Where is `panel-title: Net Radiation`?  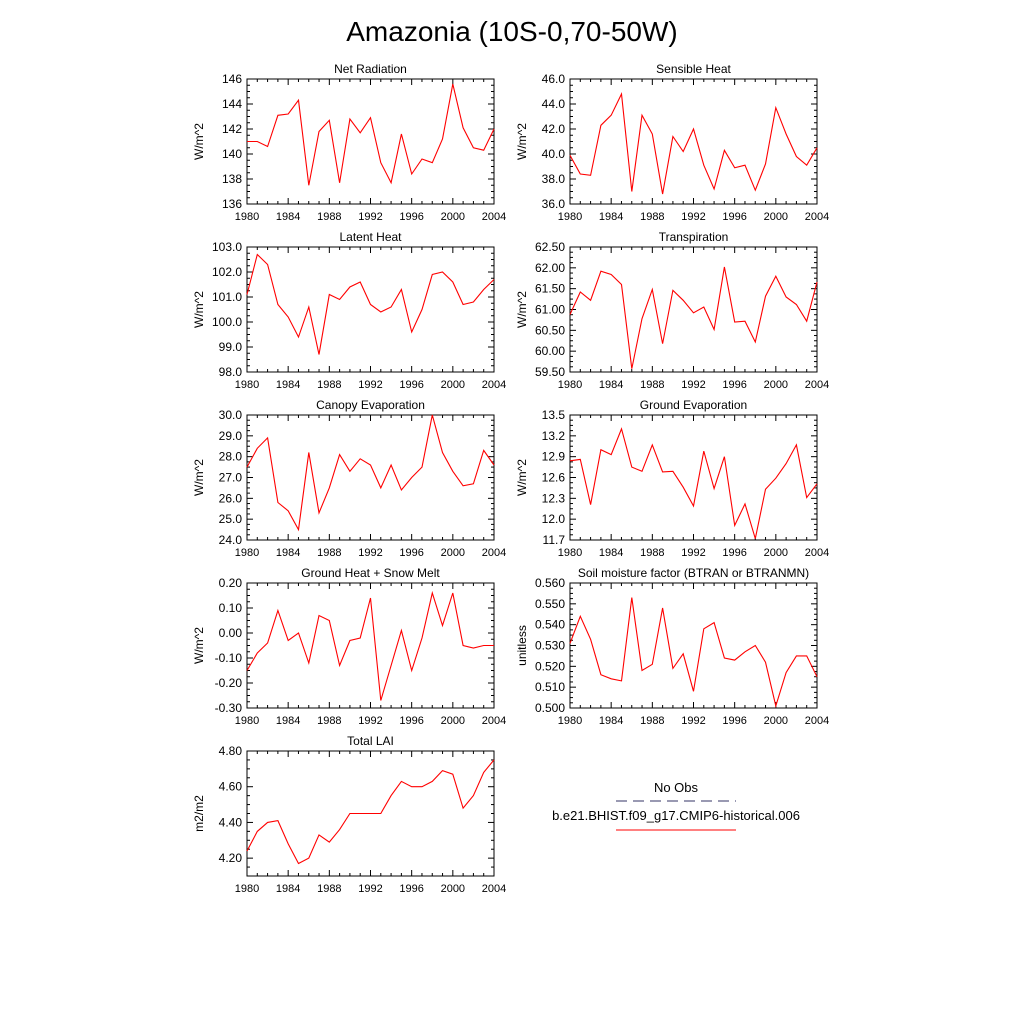 panel-title: Net Radiation is located at coordinates (370, 69).